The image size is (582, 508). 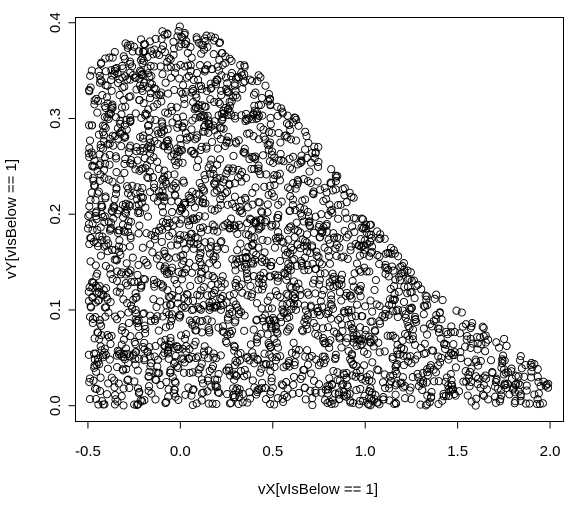 What do you see at coordinates (365, 451) in the screenshot?
I see `x-tick-label: 1.0` at bounding box center [365, 451].